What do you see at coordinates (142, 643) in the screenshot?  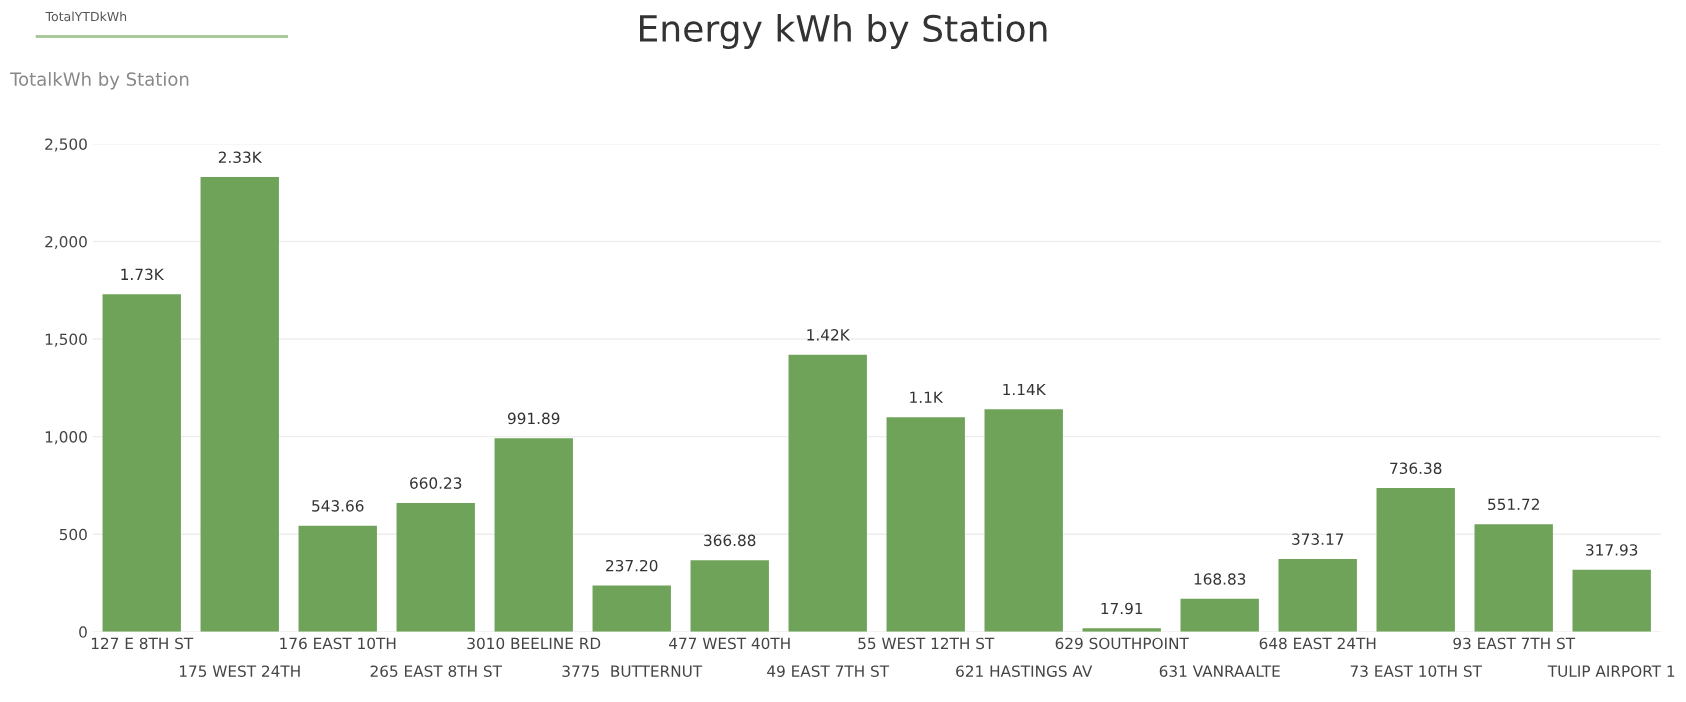 I see `x-tick-label: 127 E 8TH ST` at bounding box center [142, 643].